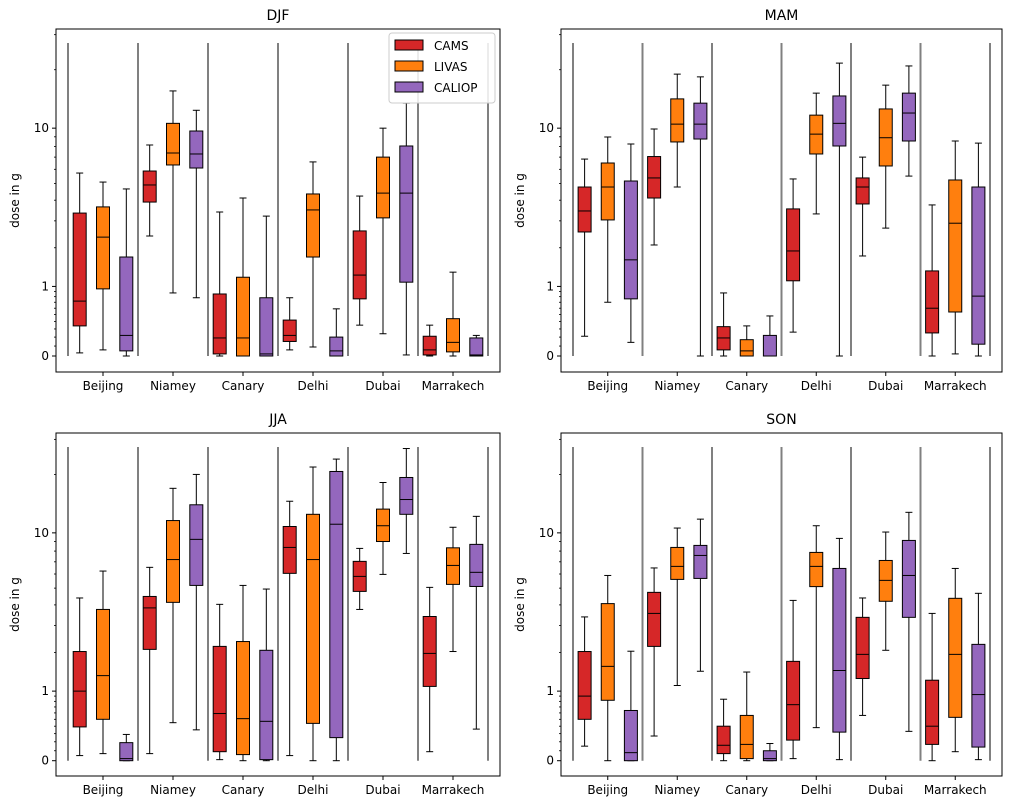  Describe the element at coordinates (550, 761) in the screenshot. I see `y-tick-label: 0` at that location.